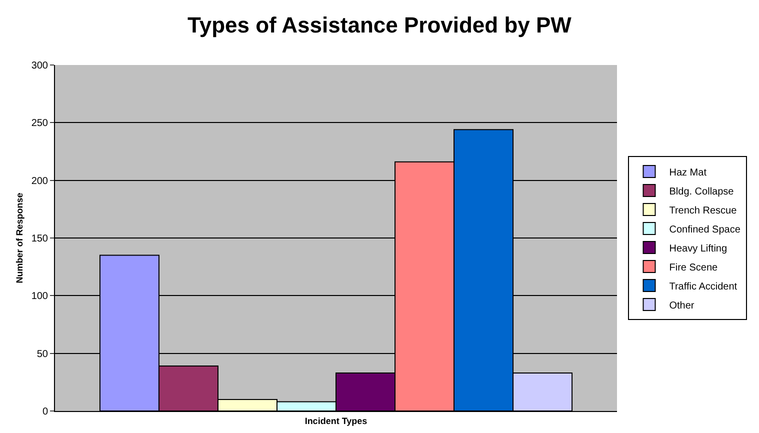 The image size is (759, 433). What do you see at coordinates (45, 412) in the screenshot?
I see `y-tick-label: 0` at bounding box center [45, 412].